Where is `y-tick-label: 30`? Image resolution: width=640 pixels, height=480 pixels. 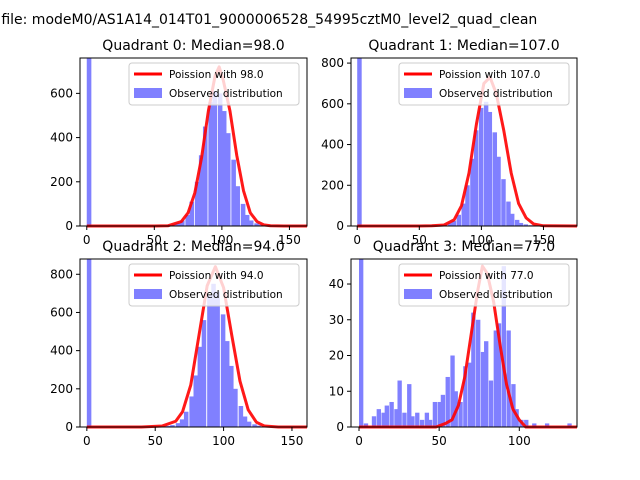 y-tick-label: 30 is located at coordinates (336, 320).